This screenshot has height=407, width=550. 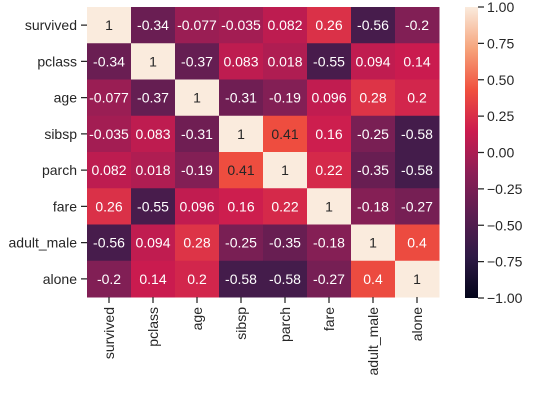 What do you see at coordinates (153, 170) in the screenshot?
I see `heatmap-cell-parch-pclass` at bounding box center [153, 170].